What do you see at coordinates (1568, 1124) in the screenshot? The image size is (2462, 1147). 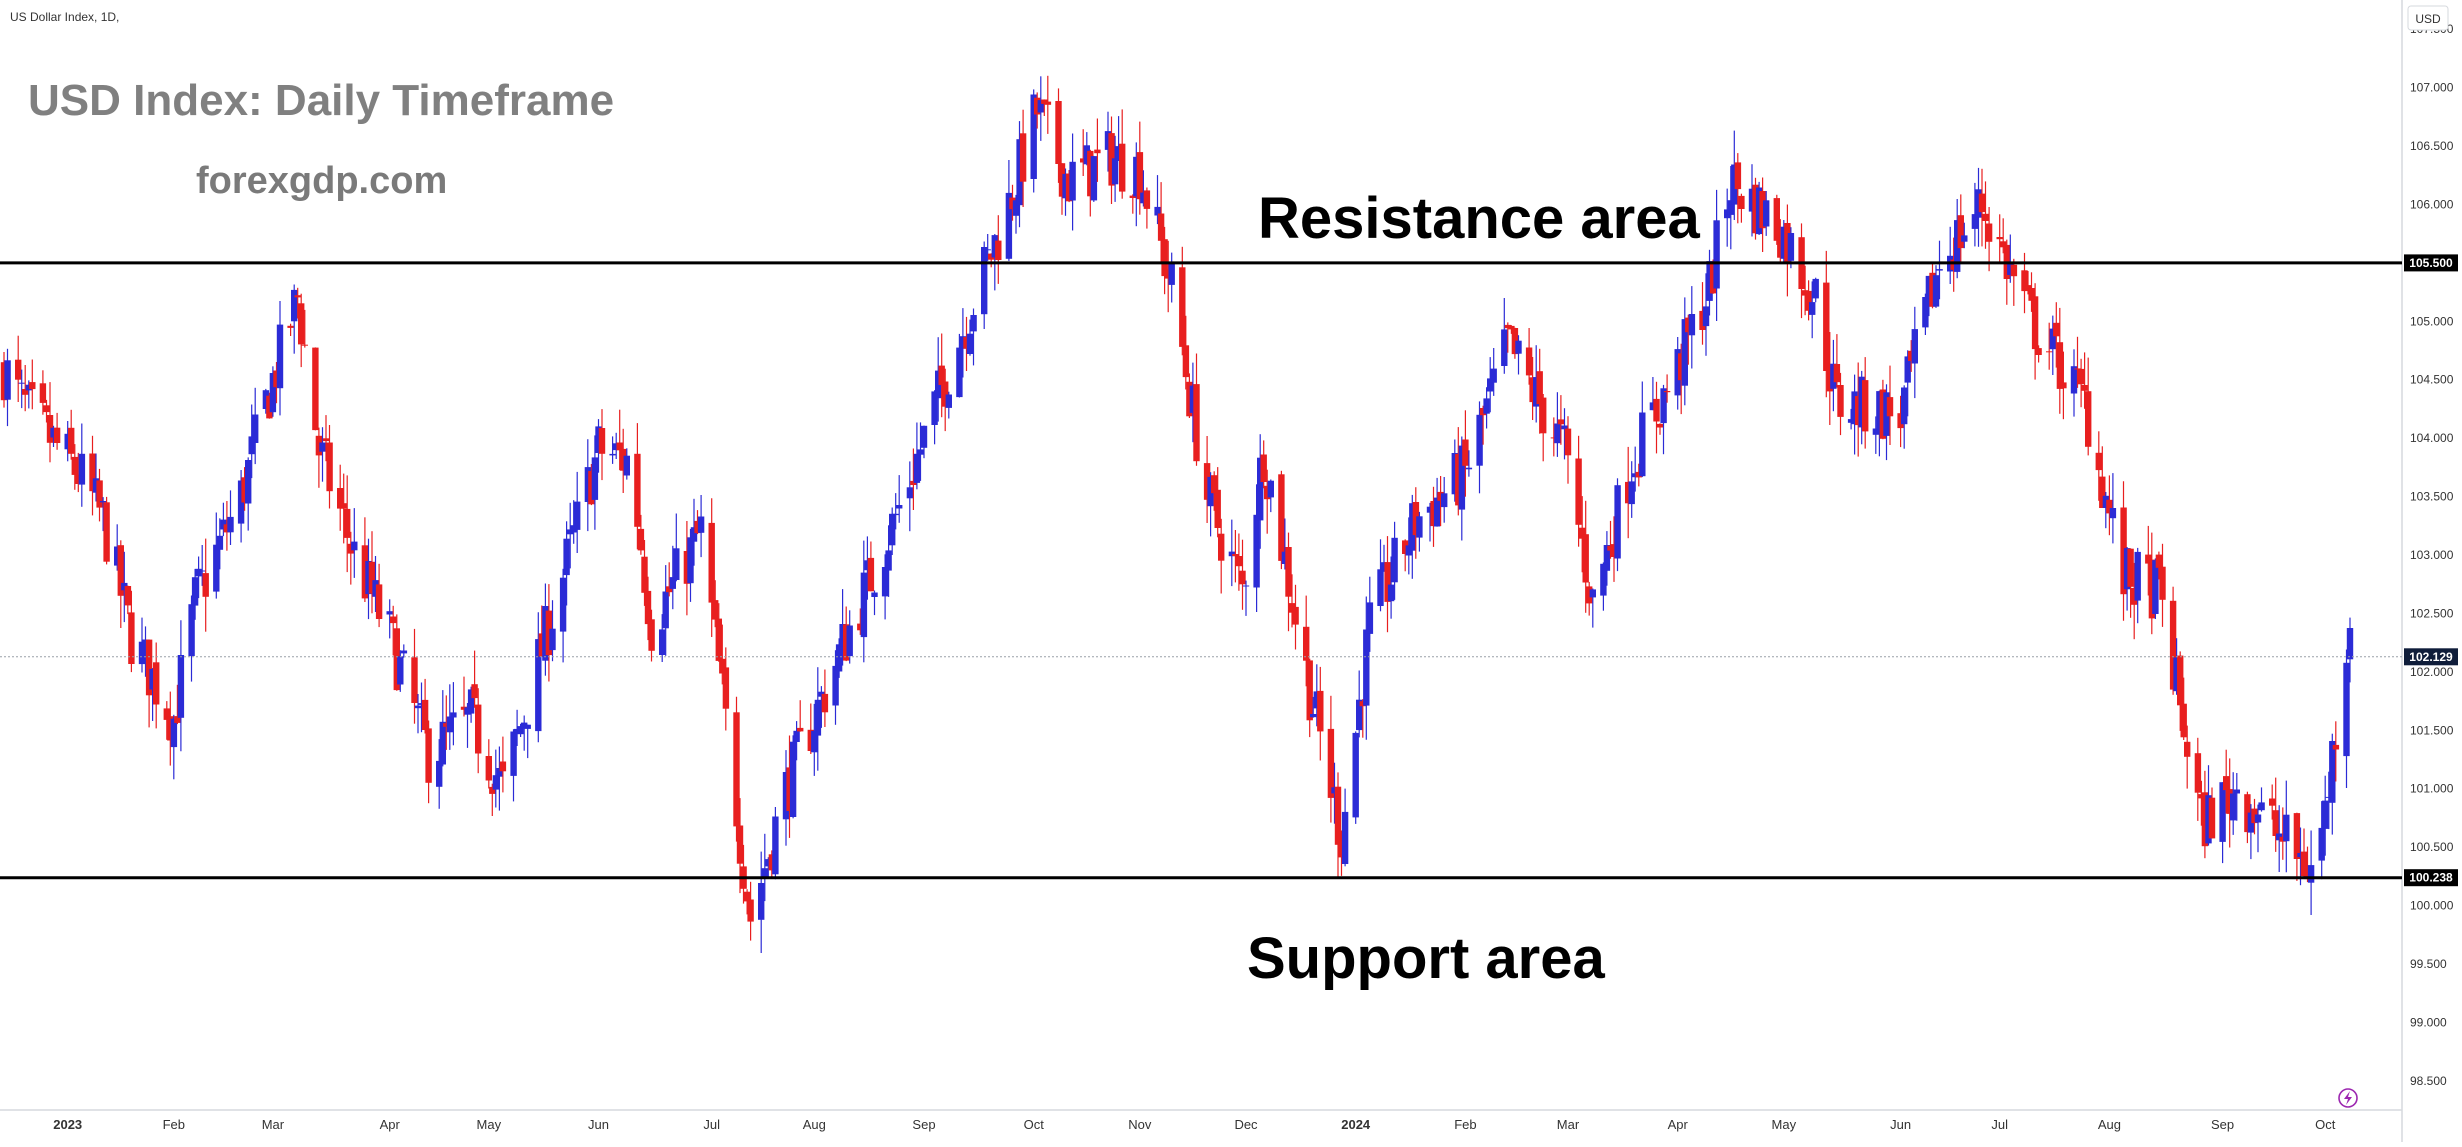 I see `x-tick-label: Mar` at bounding box center [1568, 1124].